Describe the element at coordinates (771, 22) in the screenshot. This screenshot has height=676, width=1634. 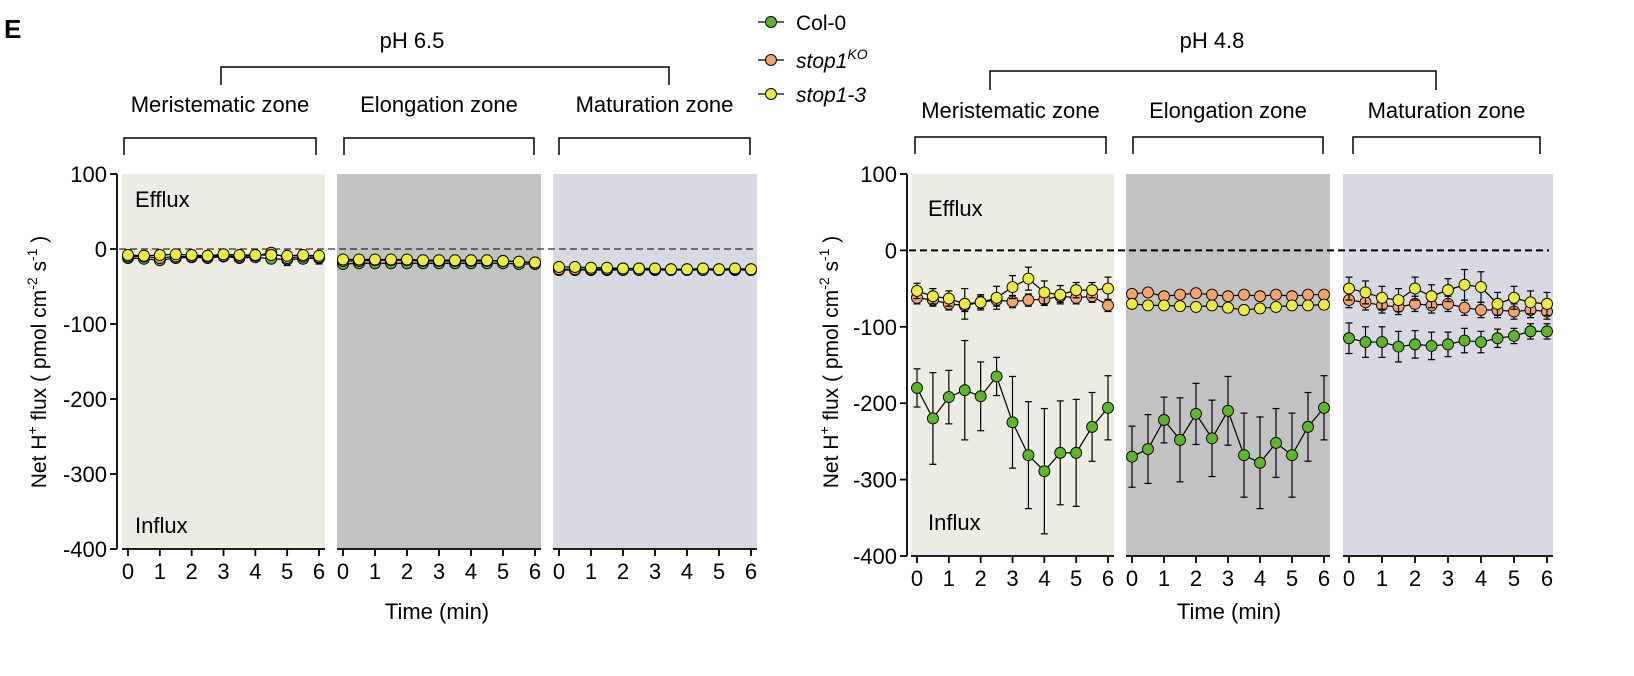
I see `legend-swatch-marker` at that location.